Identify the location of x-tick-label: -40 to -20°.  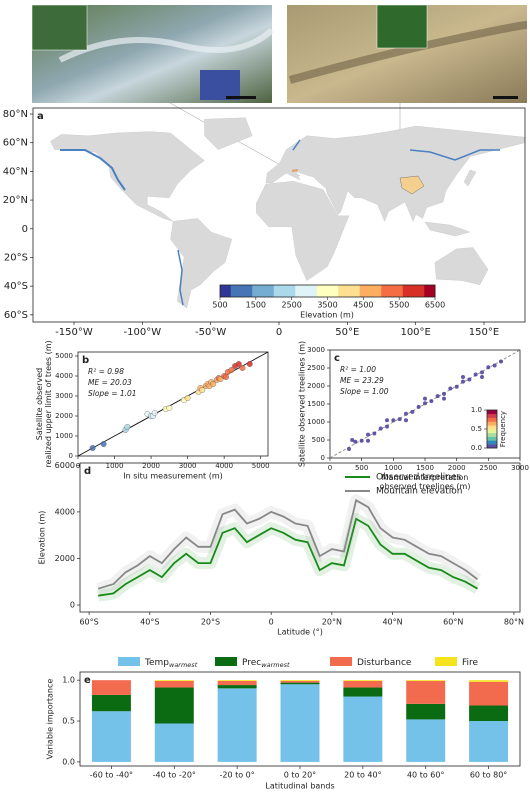
(174, 775).